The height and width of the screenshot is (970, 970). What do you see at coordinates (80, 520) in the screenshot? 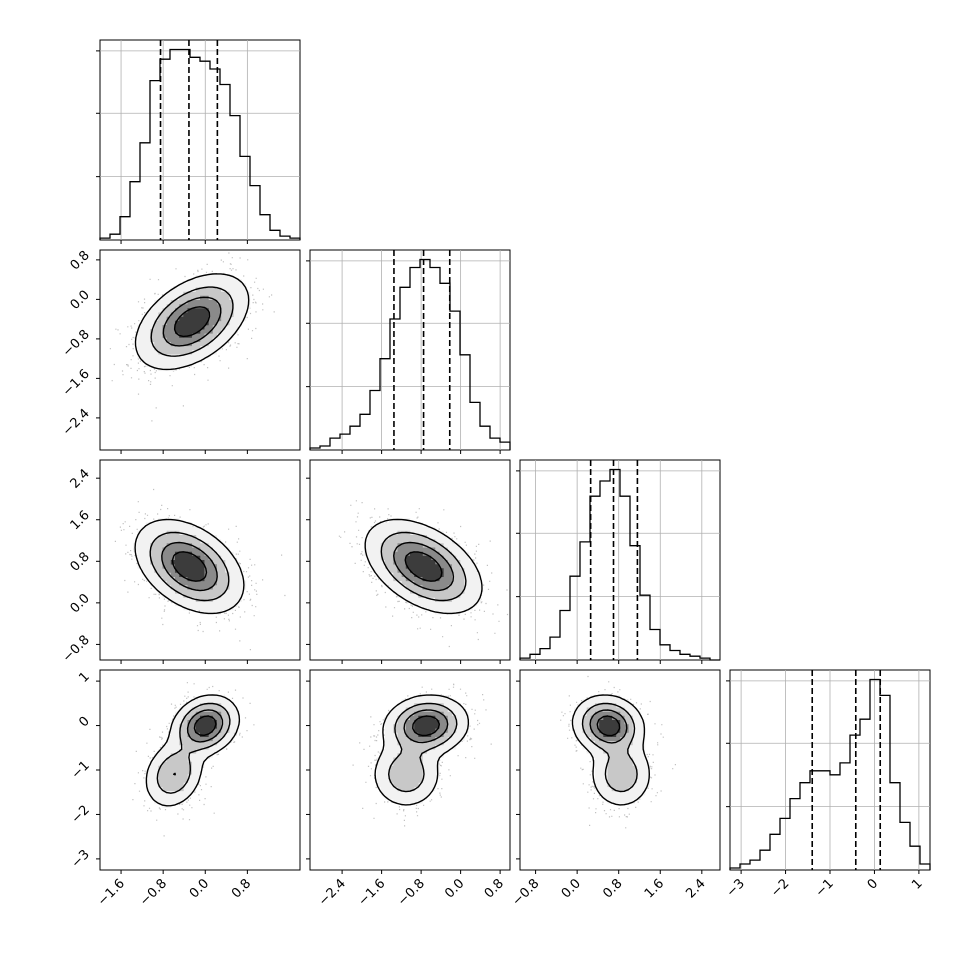
I see `y-tick-label: 1.6` at bounding box center [80, 520].